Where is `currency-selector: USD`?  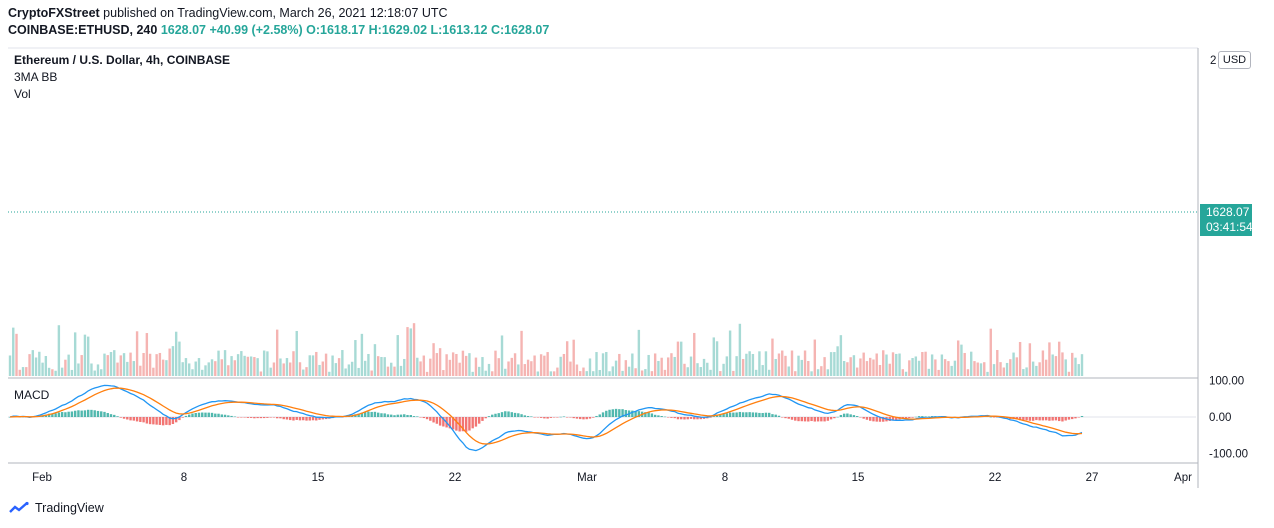 currency-selector: USD is located at coordinates (1234, 60).